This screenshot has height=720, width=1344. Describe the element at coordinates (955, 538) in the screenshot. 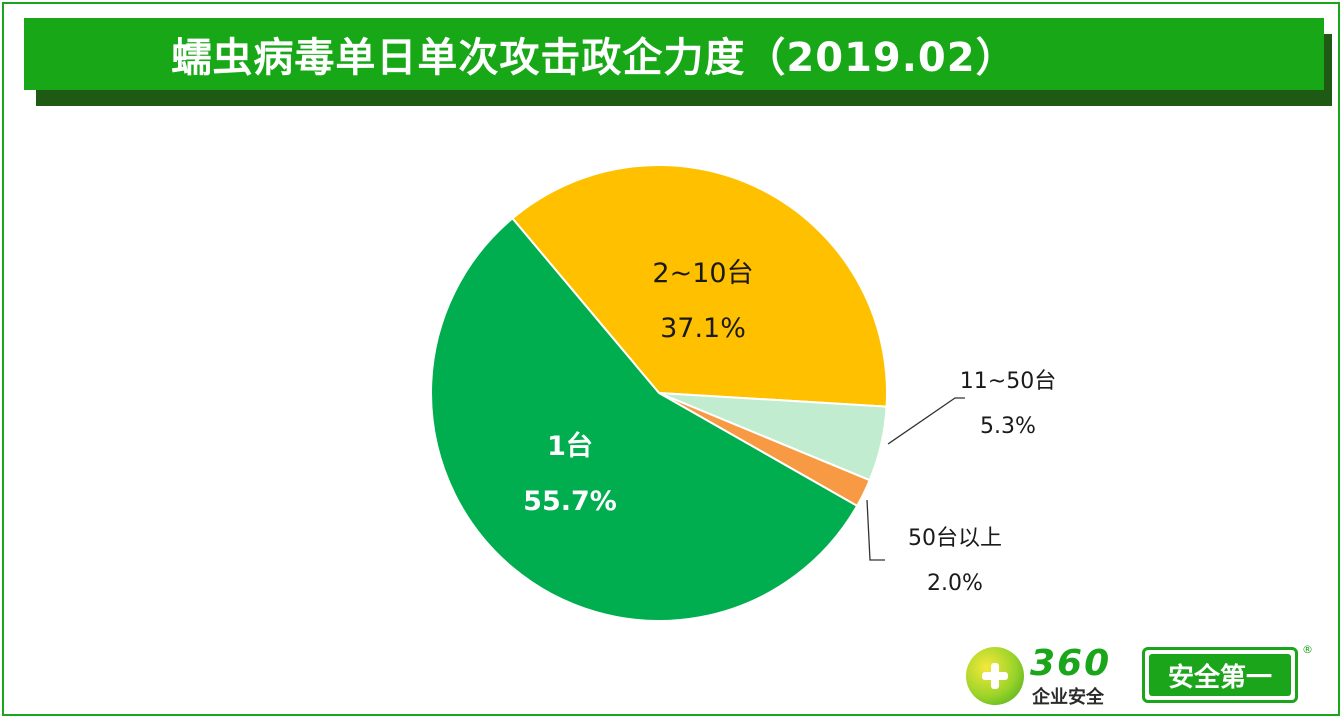

I see `slice-label-3: 50台以上` at that location.